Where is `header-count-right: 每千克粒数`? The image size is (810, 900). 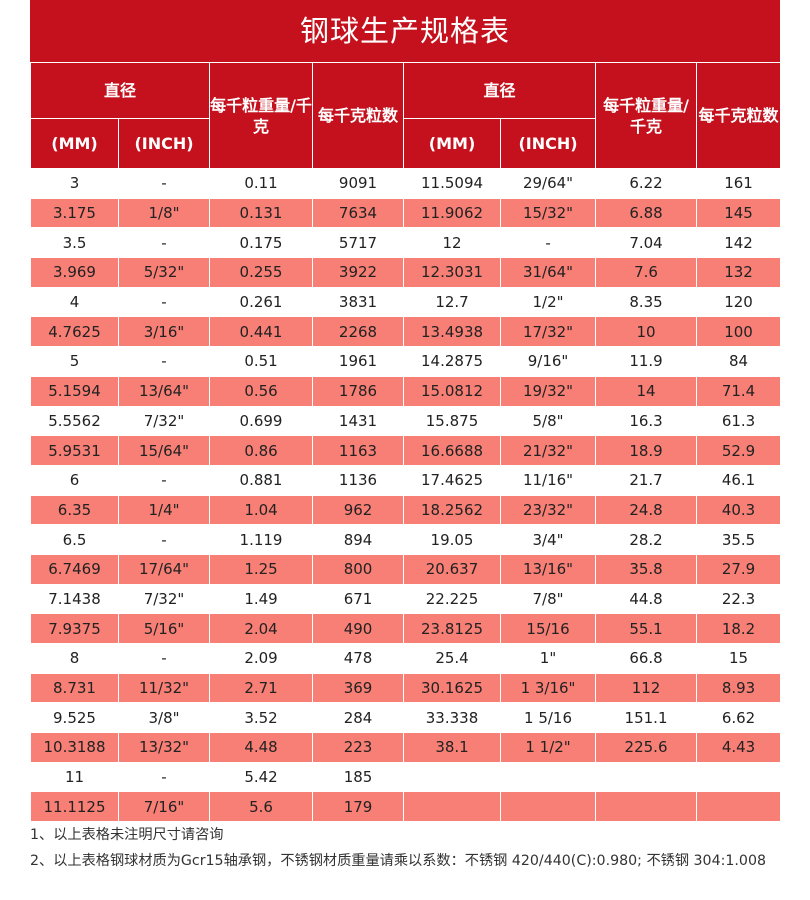
header-count-right: 每千克粒数 is located at coordinates (739, 115).